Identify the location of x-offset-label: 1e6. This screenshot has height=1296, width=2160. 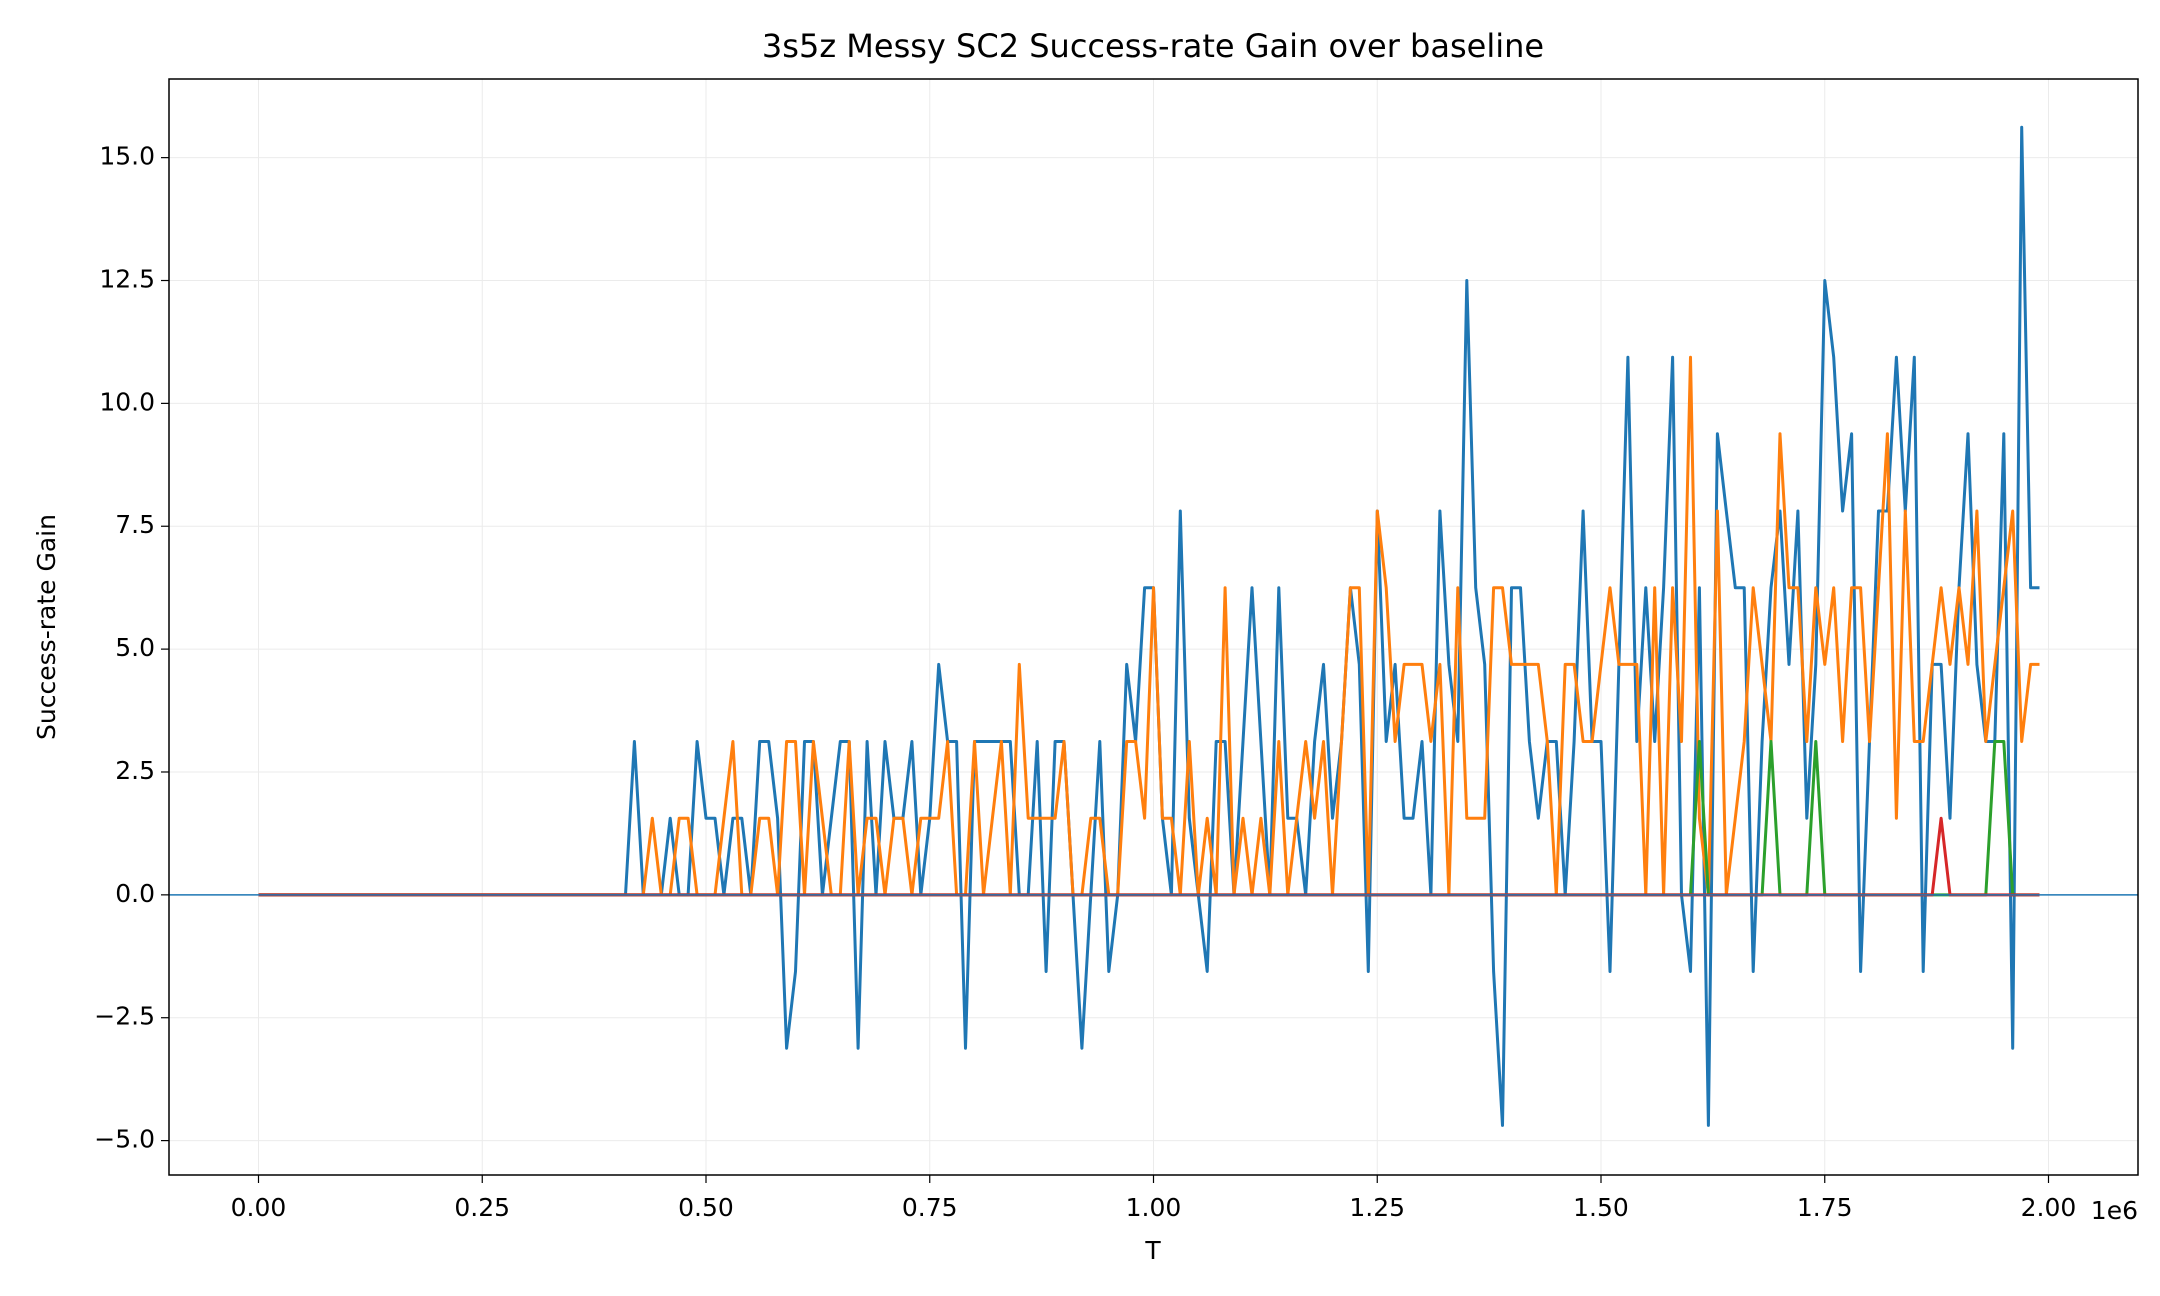
(2114, 1210).